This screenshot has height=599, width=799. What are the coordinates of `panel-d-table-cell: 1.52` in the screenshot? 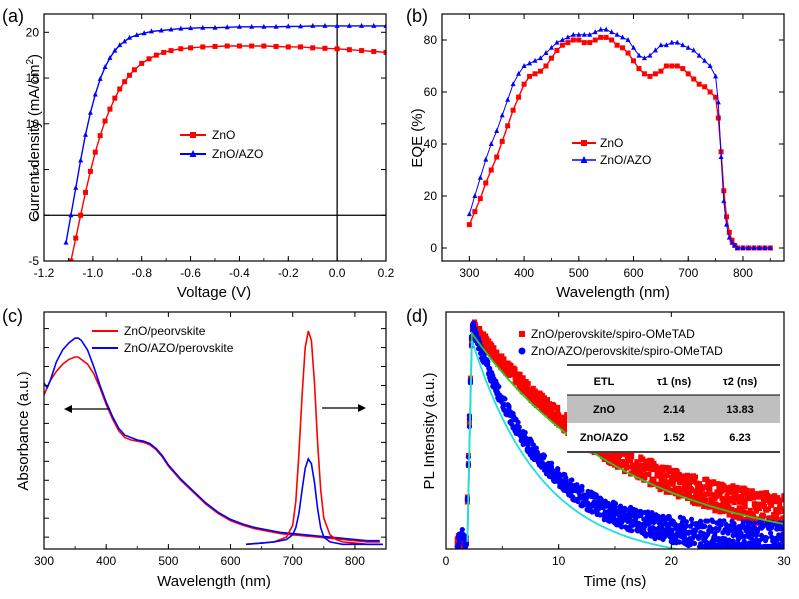 It's located at (673, 438).